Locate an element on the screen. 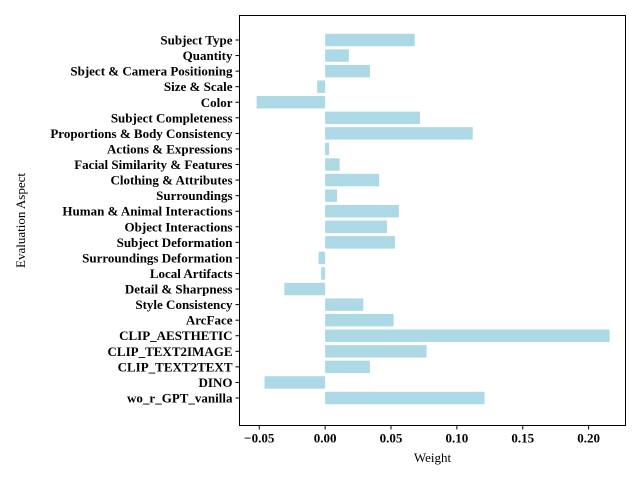 The width and height of the screenshot is (640, 480). y-tick-label: Color is located at coordinates (217, 102).